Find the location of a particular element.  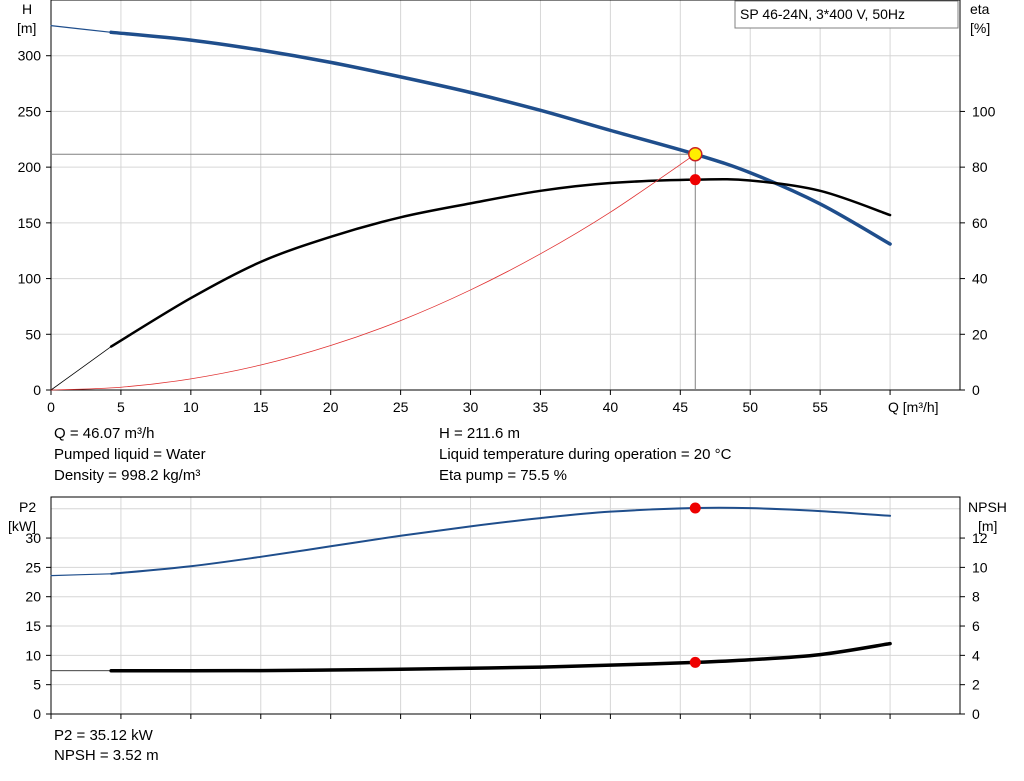

y-right-axis-unit: [m] is located at coordinates (987, 526).